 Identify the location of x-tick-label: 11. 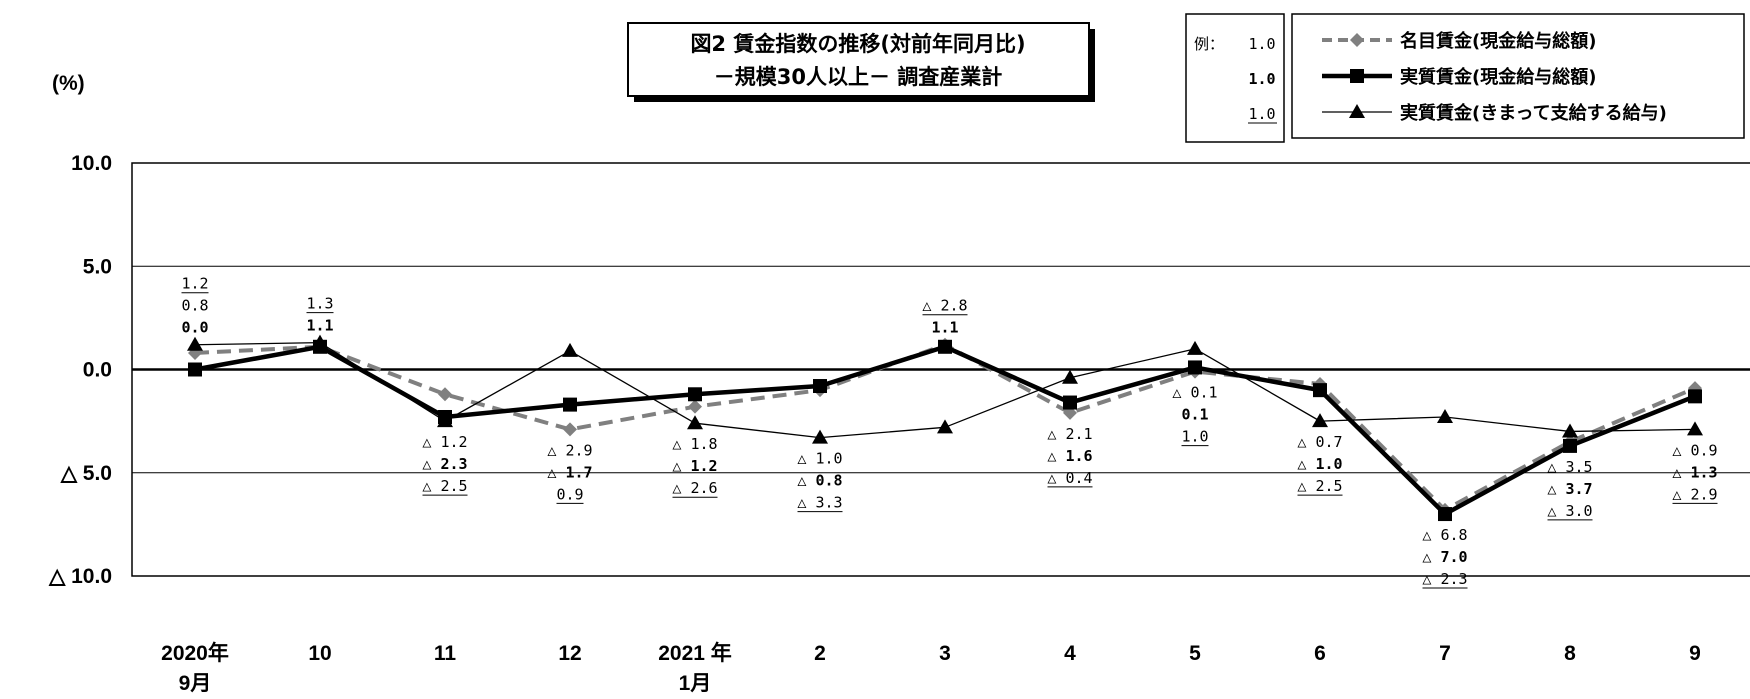
(445, 653).